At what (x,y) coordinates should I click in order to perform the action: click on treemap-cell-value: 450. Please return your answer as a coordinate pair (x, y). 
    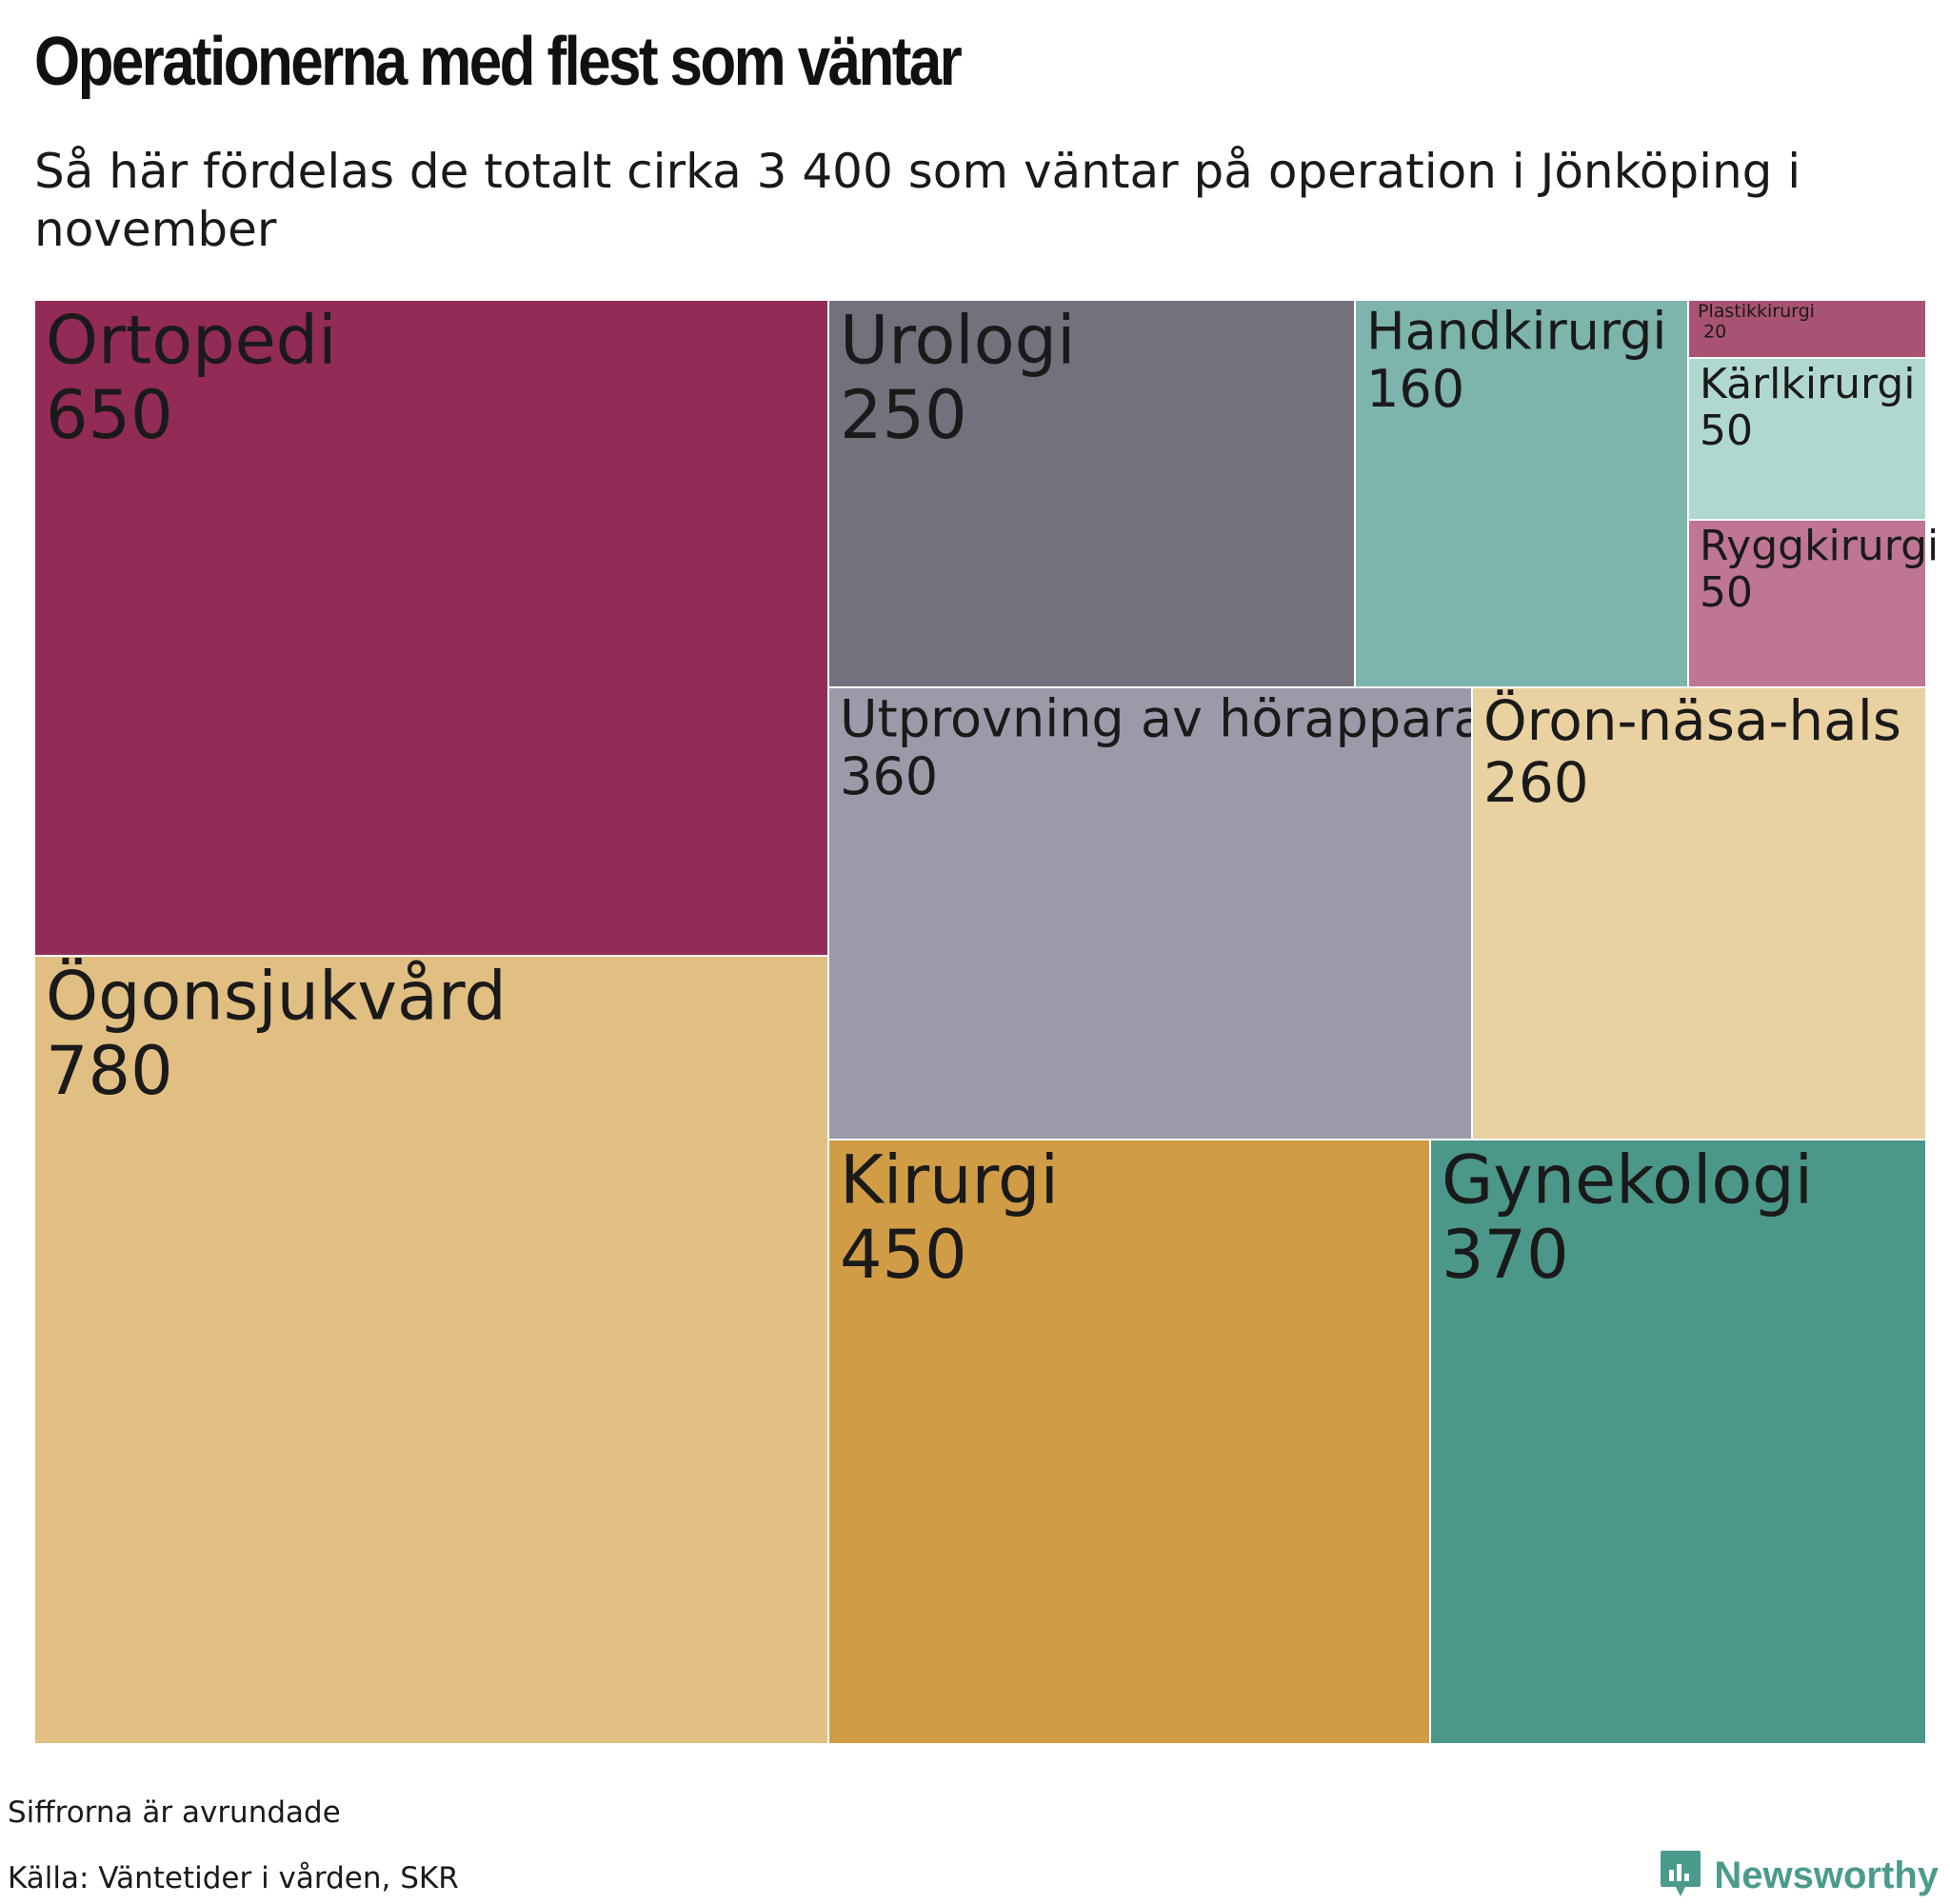
    Looking at the image, I should click on (903, 1255).